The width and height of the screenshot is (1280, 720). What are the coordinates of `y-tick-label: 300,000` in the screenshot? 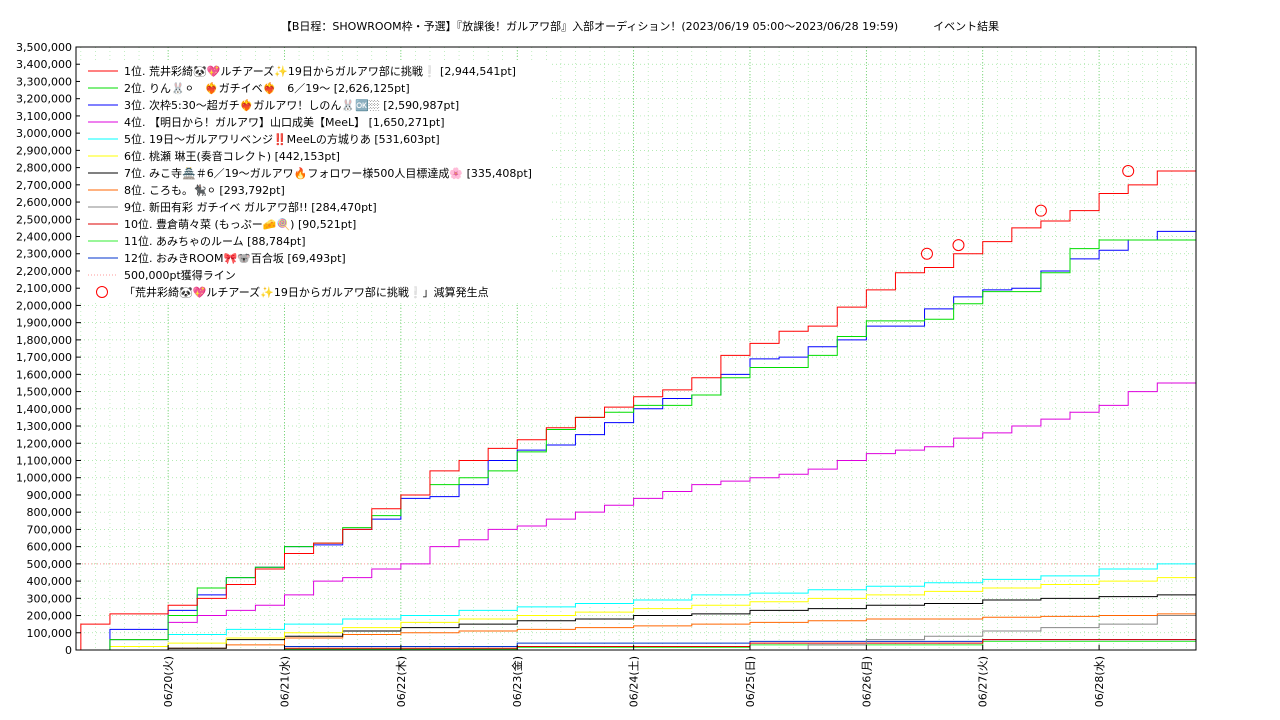 It's located at (50, 598).